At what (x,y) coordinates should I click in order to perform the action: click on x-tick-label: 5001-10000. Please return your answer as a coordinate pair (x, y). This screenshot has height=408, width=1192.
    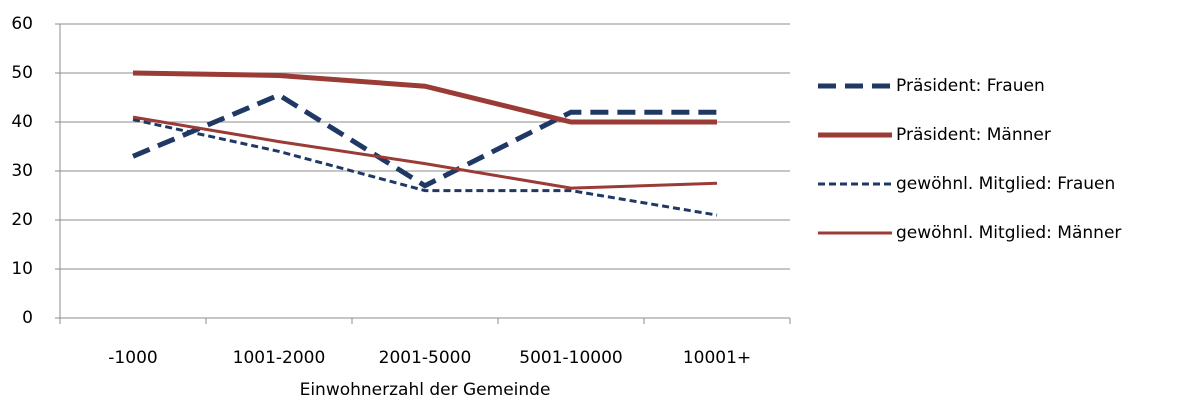
    Looking at the image, I should click on (570, 358).